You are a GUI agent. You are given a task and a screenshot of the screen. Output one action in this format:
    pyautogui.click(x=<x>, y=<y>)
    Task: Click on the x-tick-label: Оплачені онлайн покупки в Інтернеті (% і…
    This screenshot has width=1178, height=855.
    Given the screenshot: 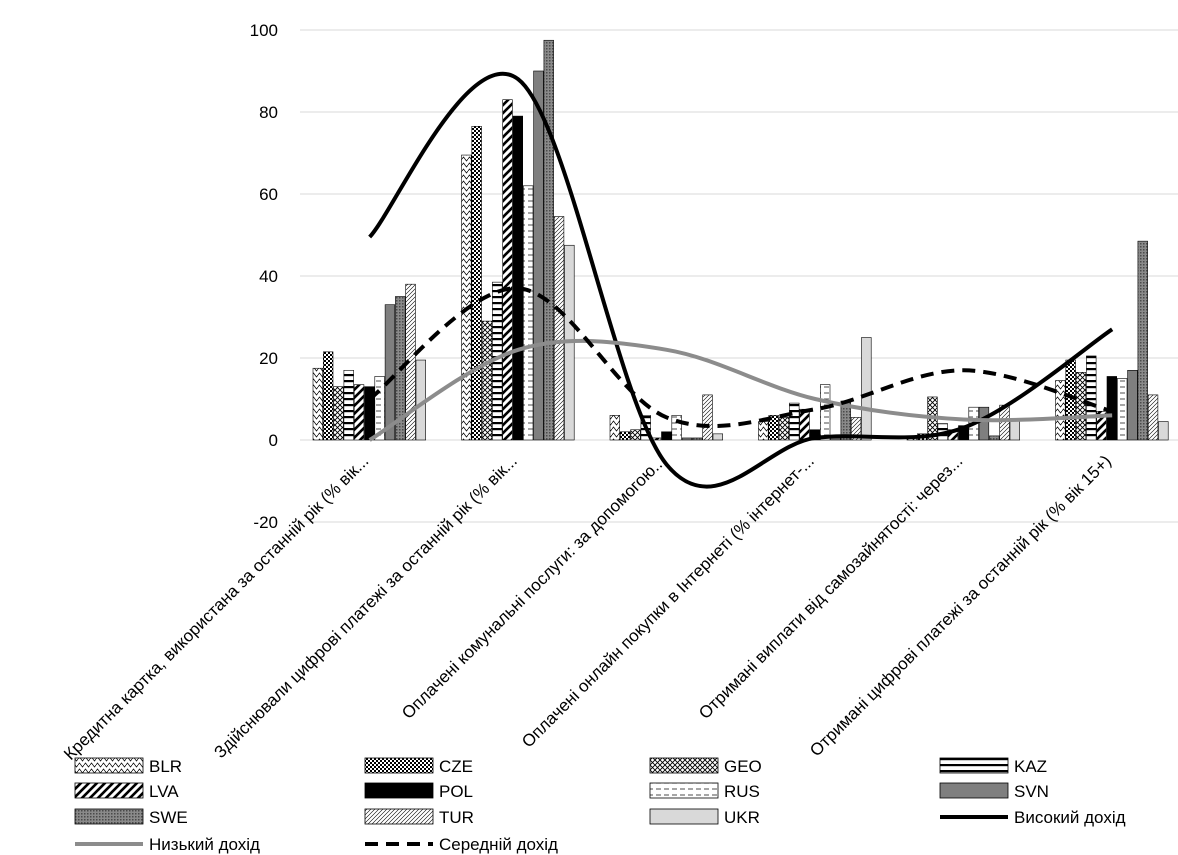 What is the action you would take?
    pyautogui.click(x=668, y=601)
    